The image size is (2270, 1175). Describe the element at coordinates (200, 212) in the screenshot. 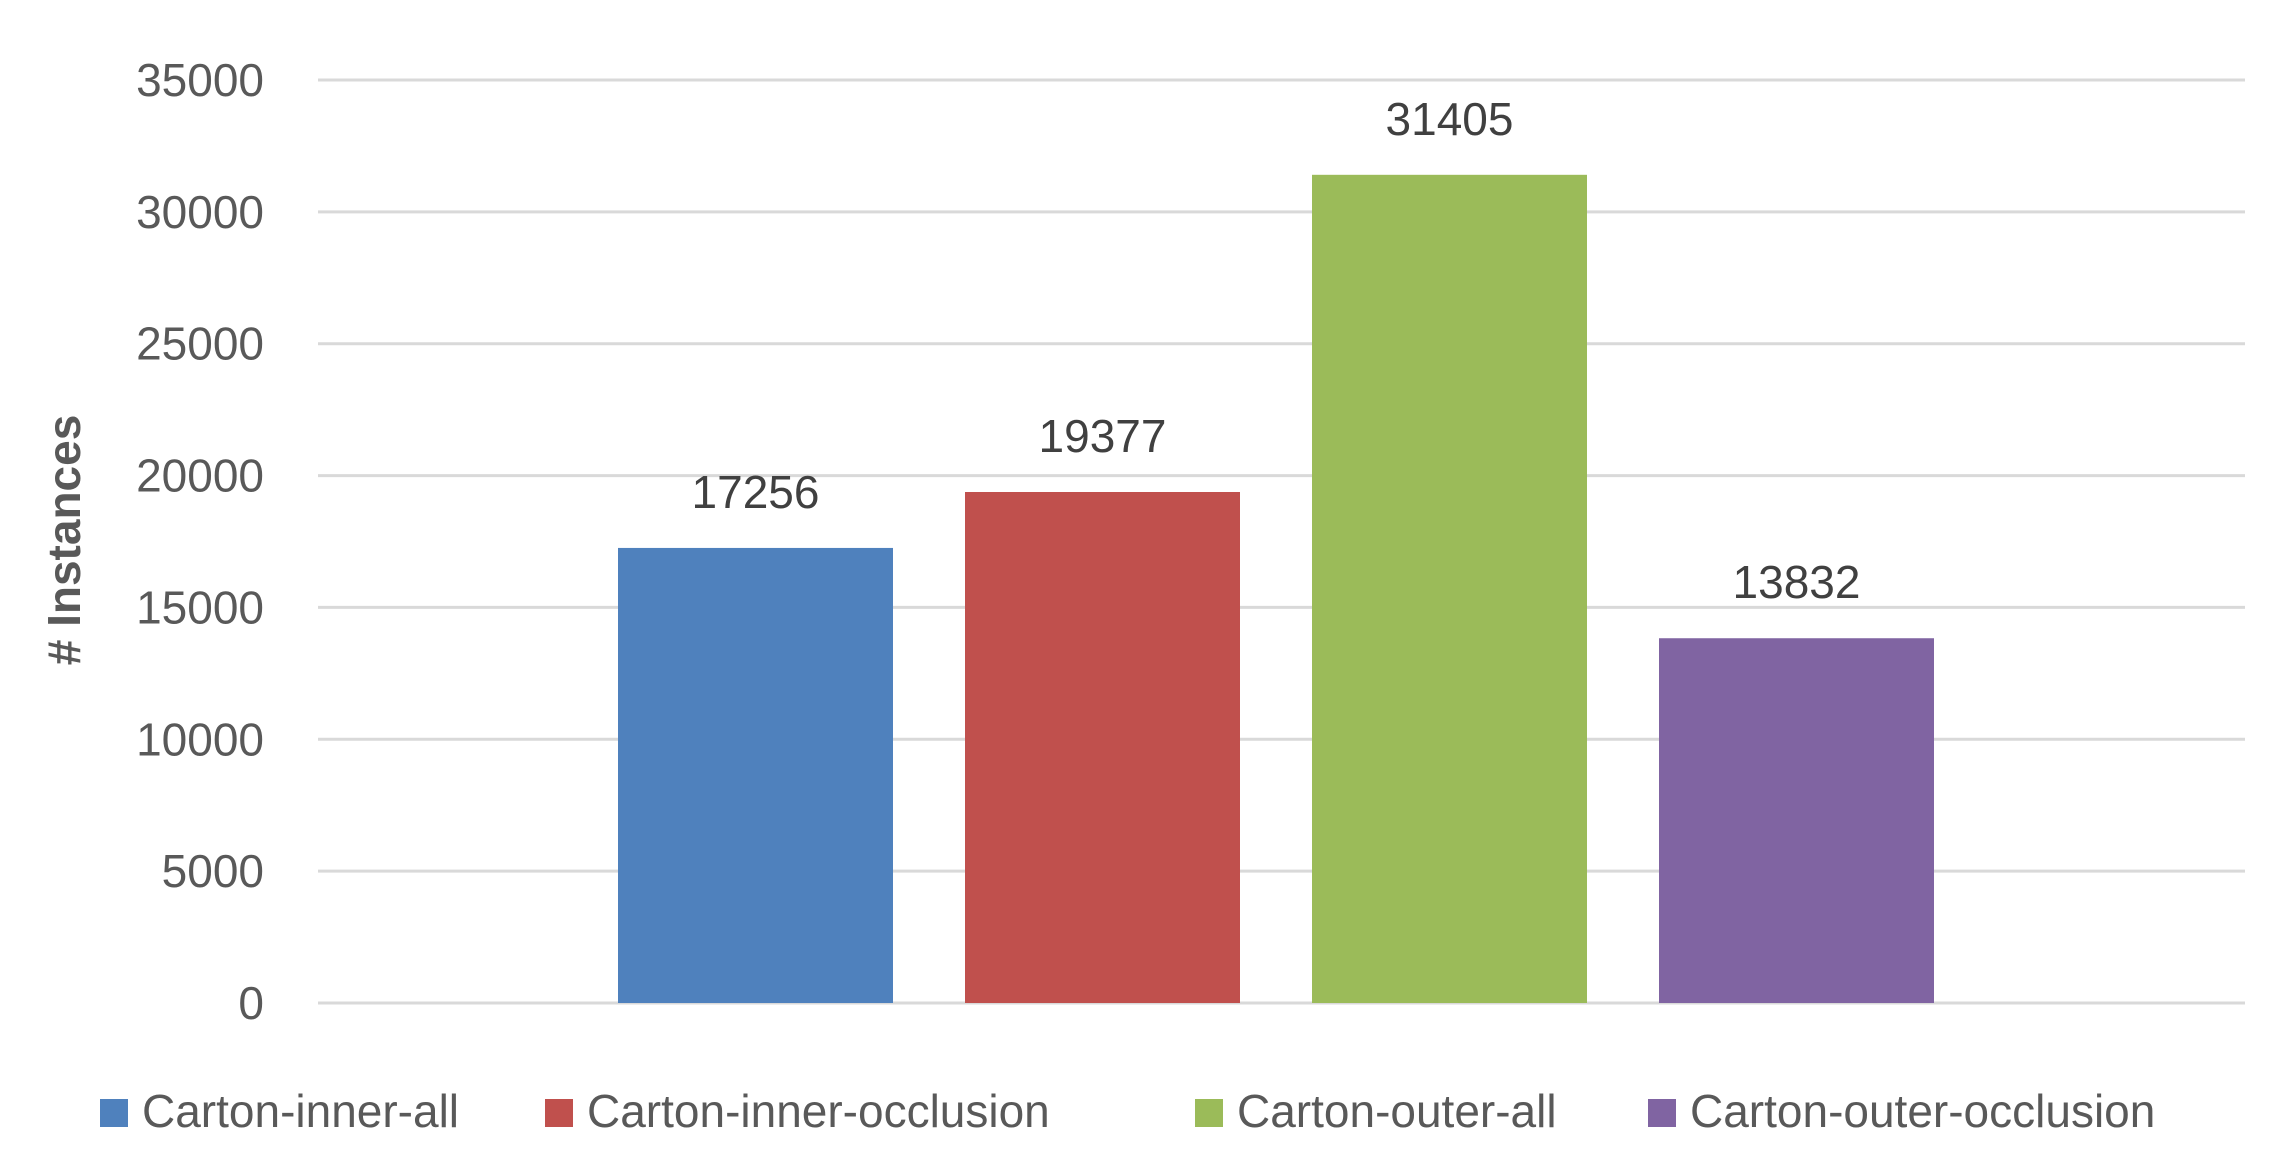

I see `y-tick-label: 30000` at that location.